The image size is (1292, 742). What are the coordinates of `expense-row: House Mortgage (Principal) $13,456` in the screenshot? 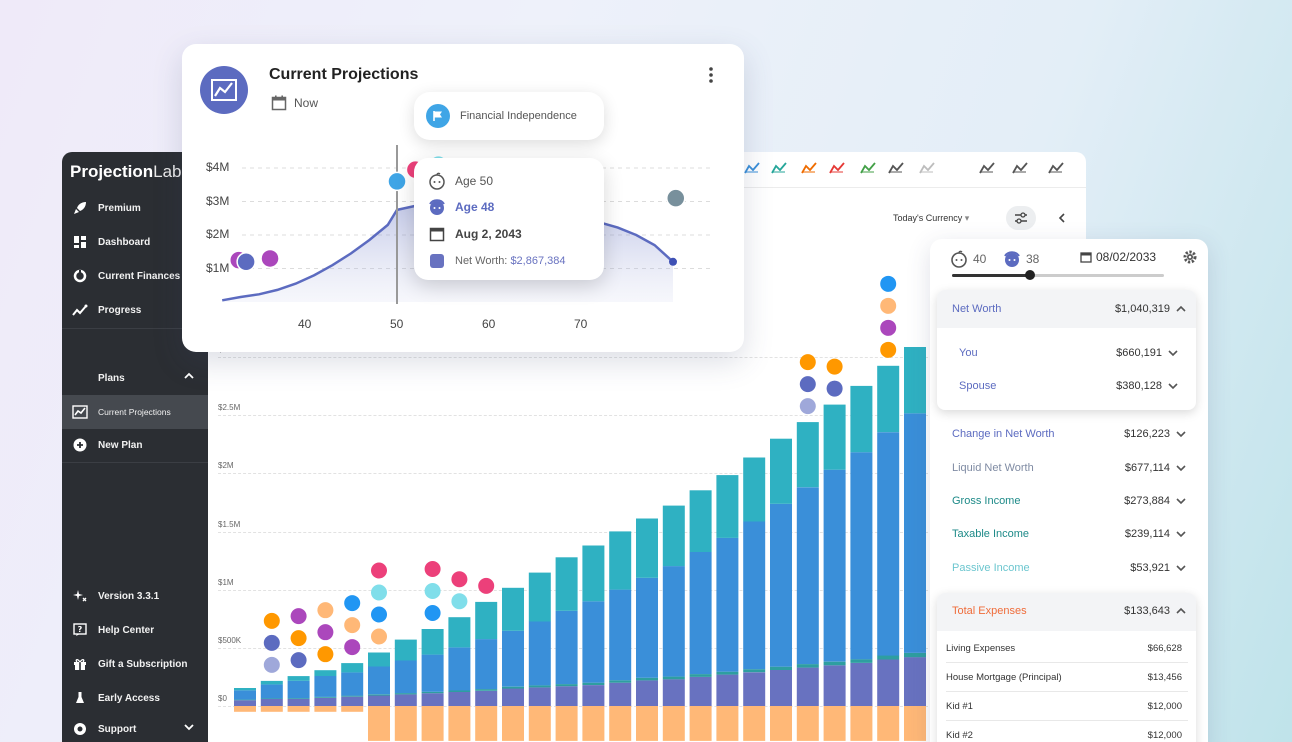 It's located at (1067, 677).